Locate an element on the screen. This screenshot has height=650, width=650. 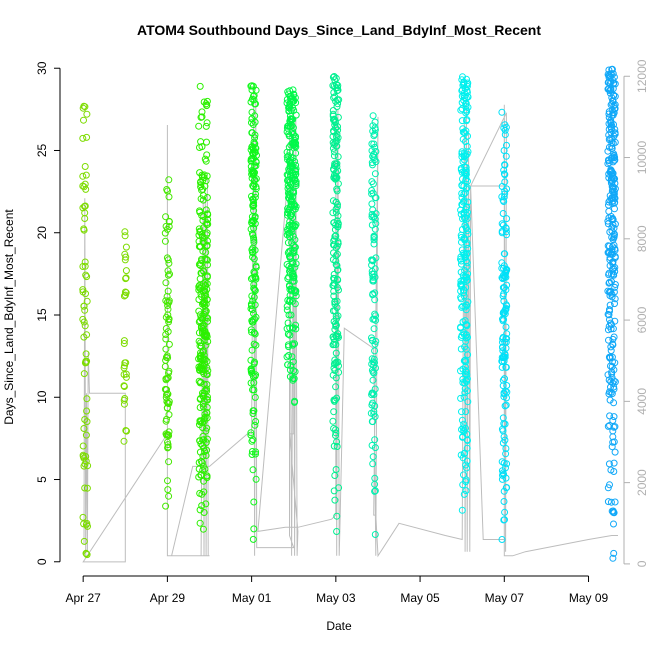
secondary-y-tick-label: 4000 is located at coordinates (642, 401).